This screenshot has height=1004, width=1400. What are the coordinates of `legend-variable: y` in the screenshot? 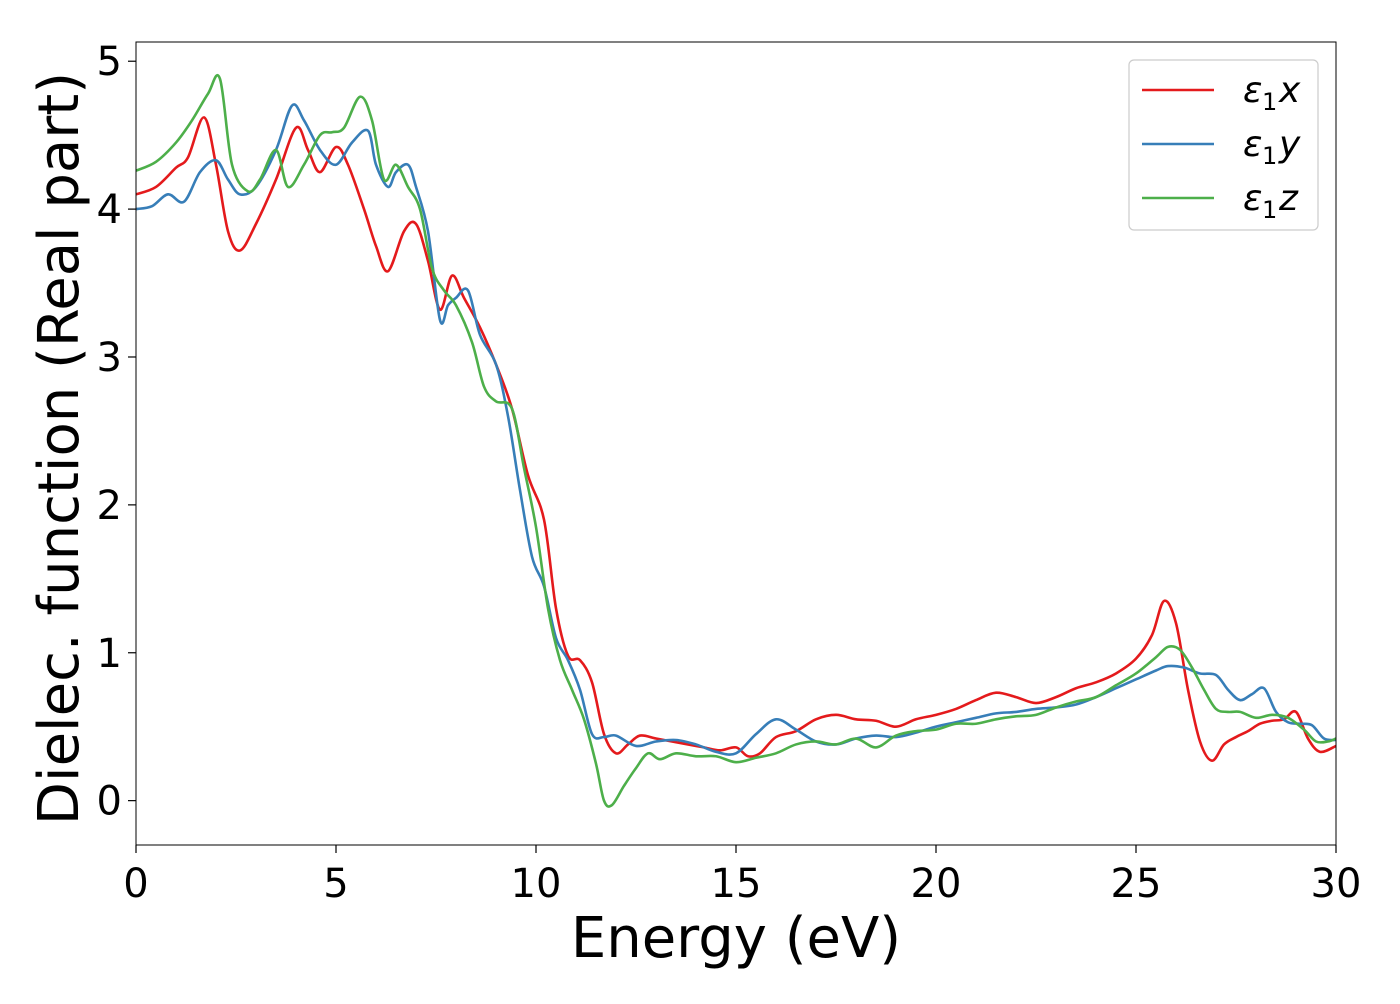 It's located at (1289, 144).